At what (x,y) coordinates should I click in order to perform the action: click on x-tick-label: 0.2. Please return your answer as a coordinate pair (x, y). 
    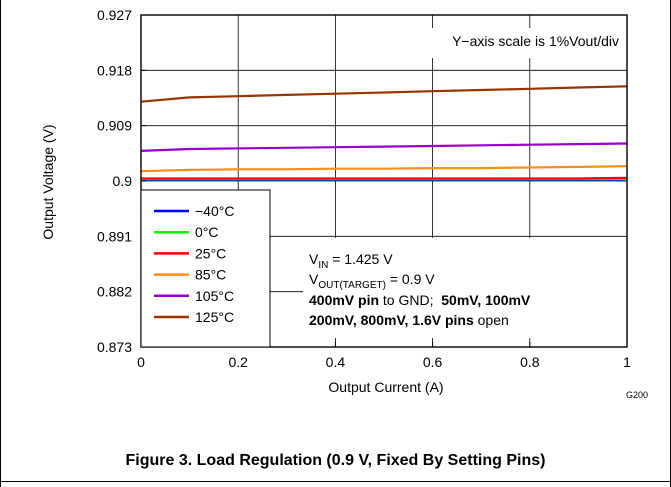
    Looking at the image, I should click on (238, 362).